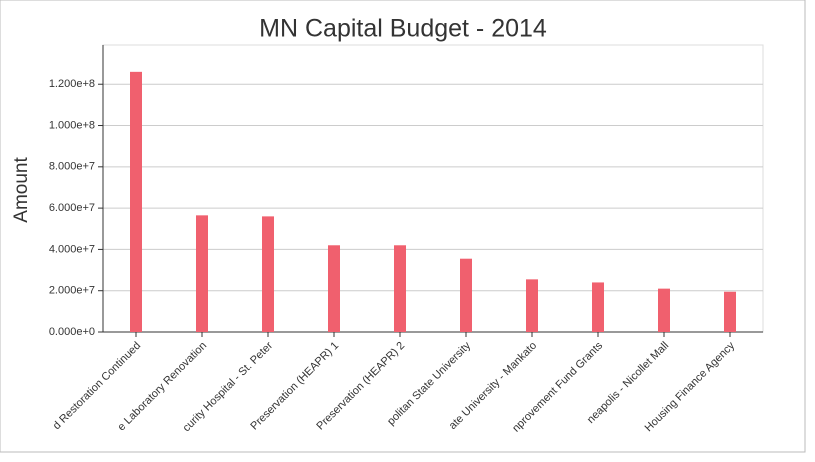 The height and width of the screenshot is (462, 815). What do you see at coordinates (72, 332) in the screenshot?
I see `y-tick-label: 0.000e+0` at bounding box center [72, 332].